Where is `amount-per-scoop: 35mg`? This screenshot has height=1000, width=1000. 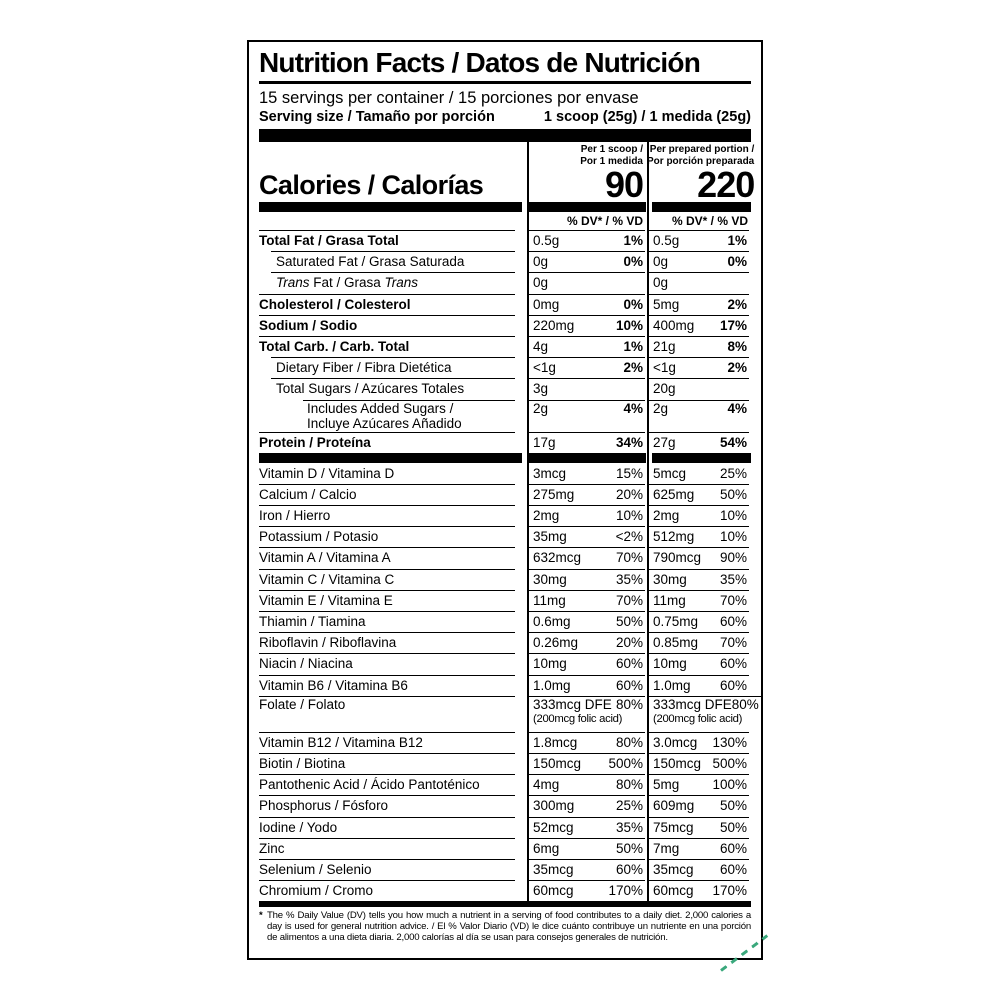
amount-per-scoop: 35mg is located at coordinates (550, 537).